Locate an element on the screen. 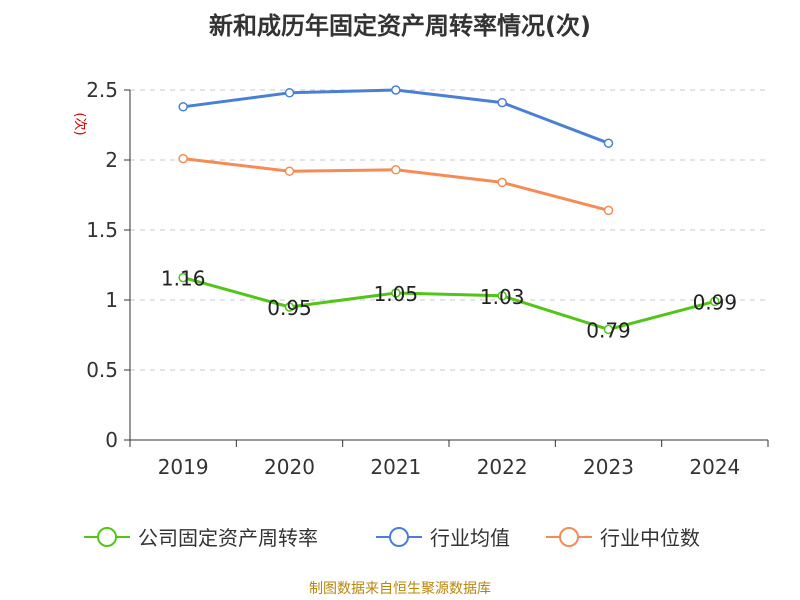  data-label: 1.05 is located at coordinates (396, 294).